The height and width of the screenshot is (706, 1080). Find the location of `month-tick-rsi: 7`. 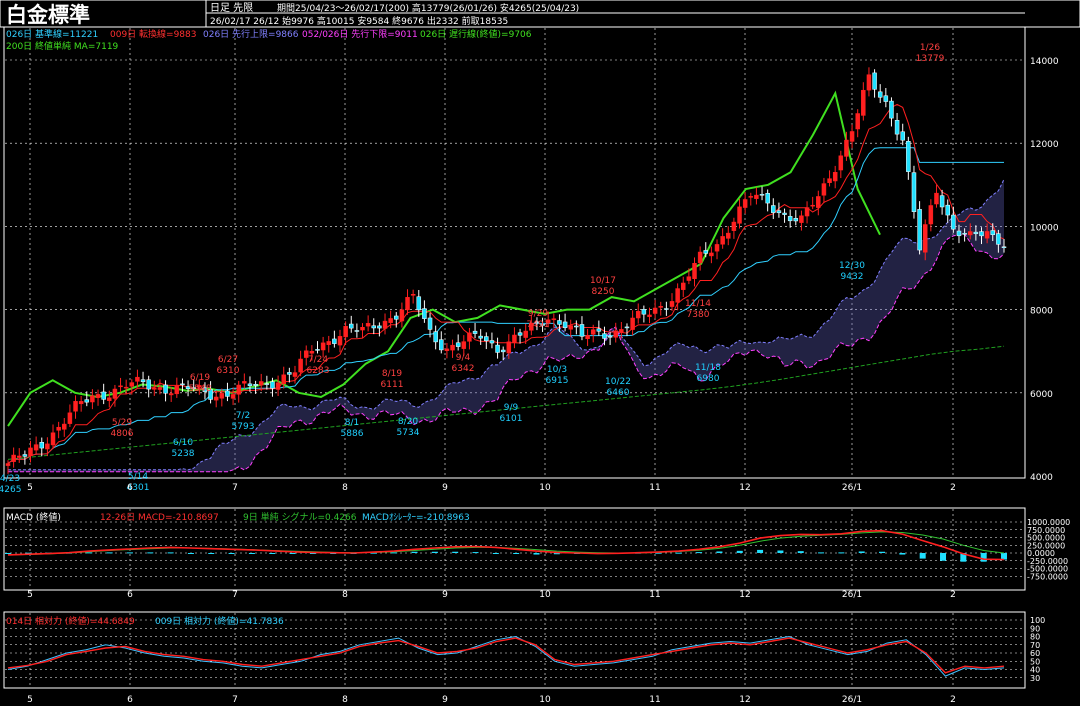

month-tick-rsi: 7 is located at coordinates (235, 700).